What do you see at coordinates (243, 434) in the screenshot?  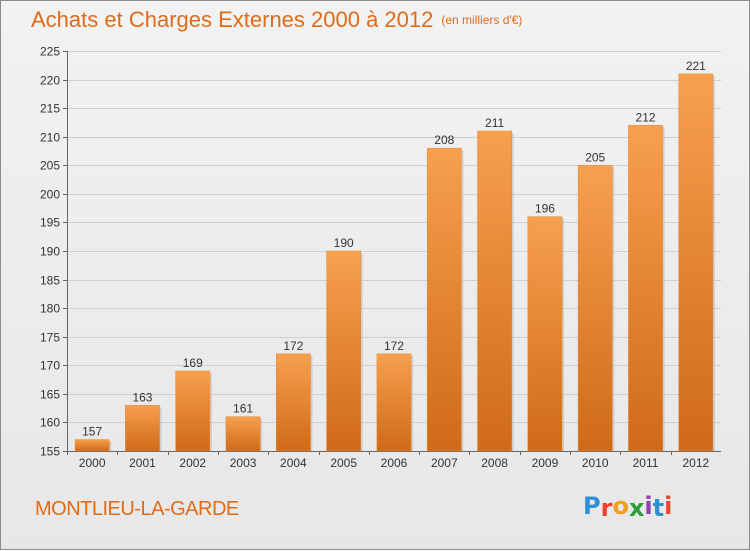 I see `bar-2003` at bounding box center [243, 434].